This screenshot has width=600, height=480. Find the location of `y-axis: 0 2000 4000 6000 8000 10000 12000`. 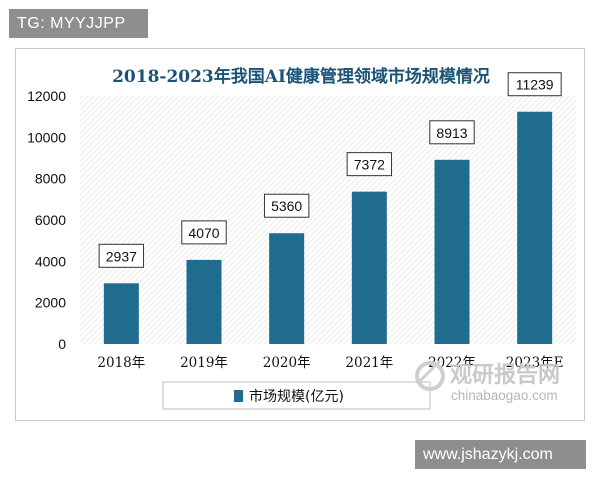

y-axis: 0 2000 4000 6000 8000 10000 12000 is located at coordinates (46, 220).